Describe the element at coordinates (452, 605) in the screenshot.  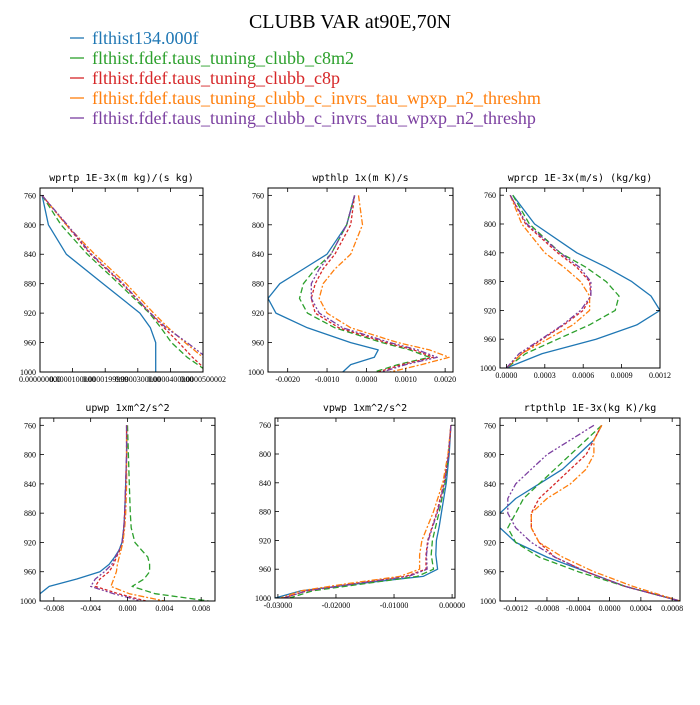
I see `x-tick-label: 0.00000` at that location.